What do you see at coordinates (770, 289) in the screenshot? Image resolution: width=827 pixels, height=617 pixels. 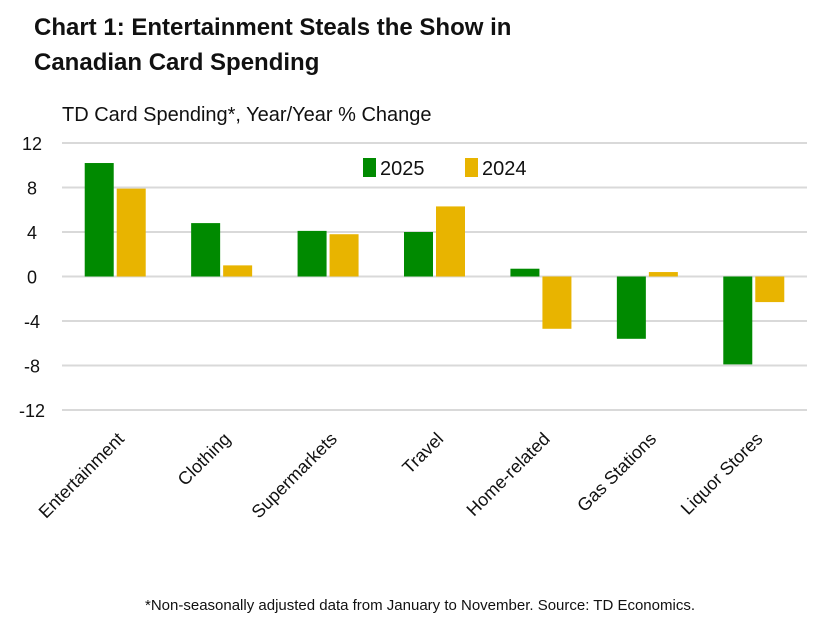 I see `bar-2024-liquor-stores` at bounding box center [770, 289].